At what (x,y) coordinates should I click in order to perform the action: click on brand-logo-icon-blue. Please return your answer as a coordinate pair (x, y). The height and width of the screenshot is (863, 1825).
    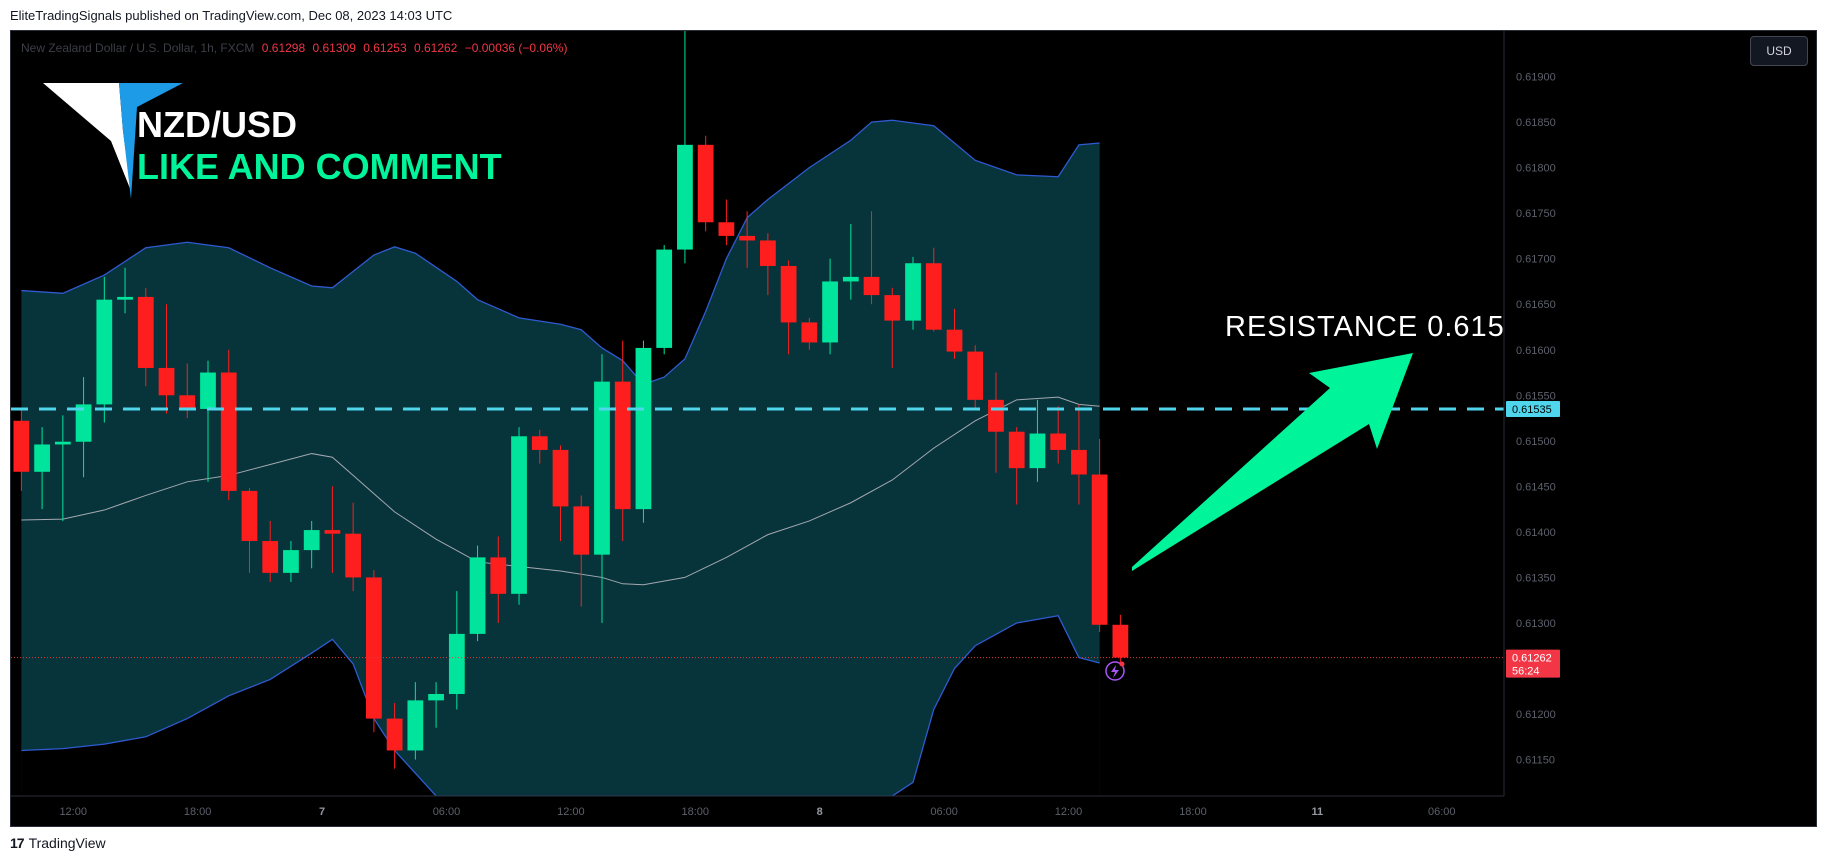
    Looking at the image, I should click on (151, 141).